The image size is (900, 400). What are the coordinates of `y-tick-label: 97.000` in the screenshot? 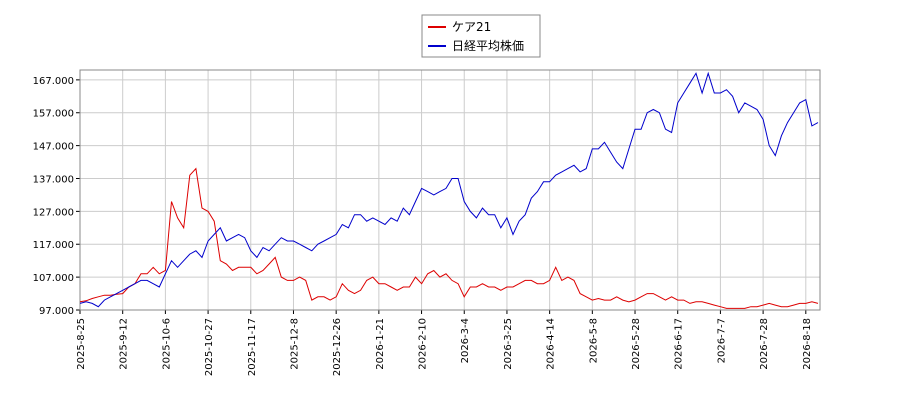 It's located at (56, 311).